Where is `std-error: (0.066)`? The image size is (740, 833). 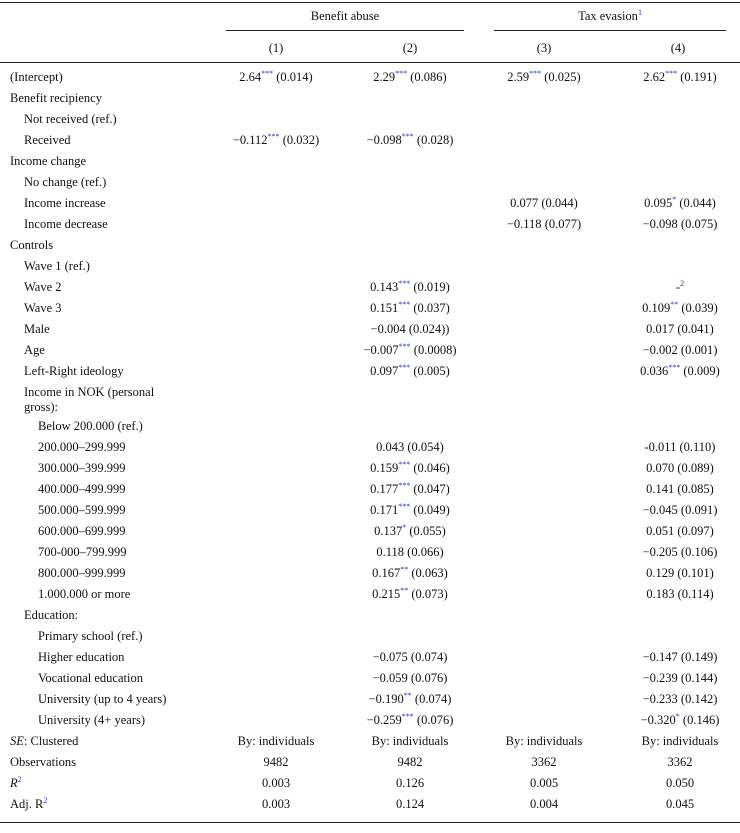
std-error: (0.066) is located at coordinates (424, 552).